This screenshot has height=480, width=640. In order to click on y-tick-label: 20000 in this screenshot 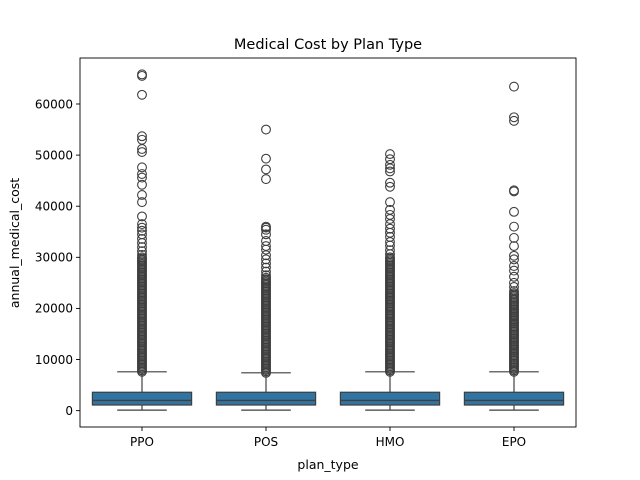, I will do `click(54, 309)`.